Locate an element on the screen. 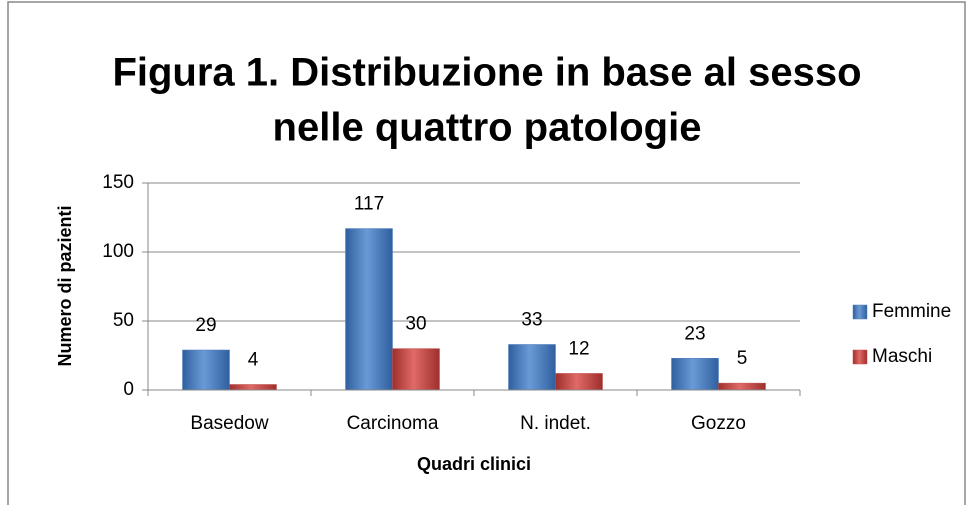 Image resolution: width=974 pixels, height=505 pixels. chart-title: nelle quattro patologie is located at coordinates (487, 128).